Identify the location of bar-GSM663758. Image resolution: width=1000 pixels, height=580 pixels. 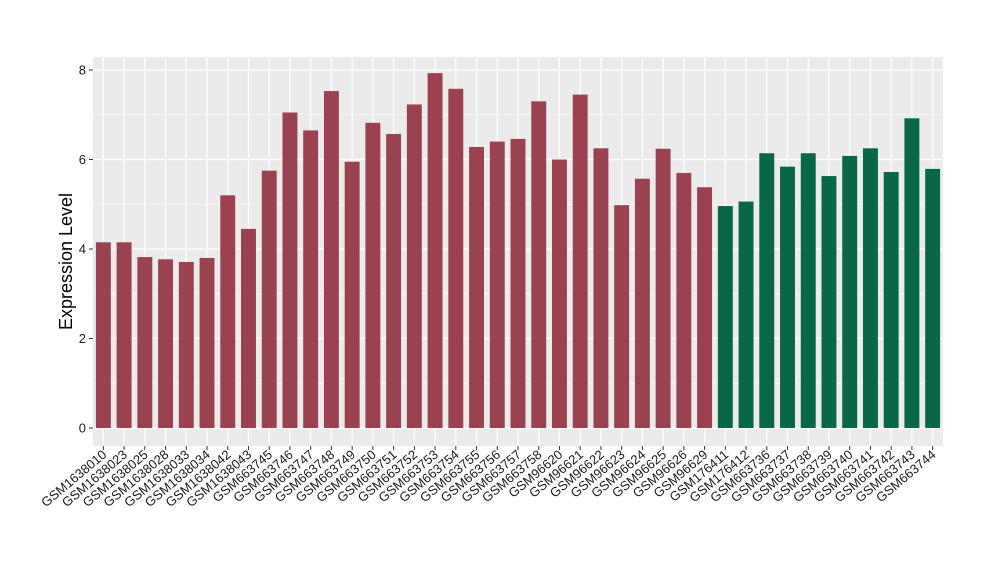
(539, 264).